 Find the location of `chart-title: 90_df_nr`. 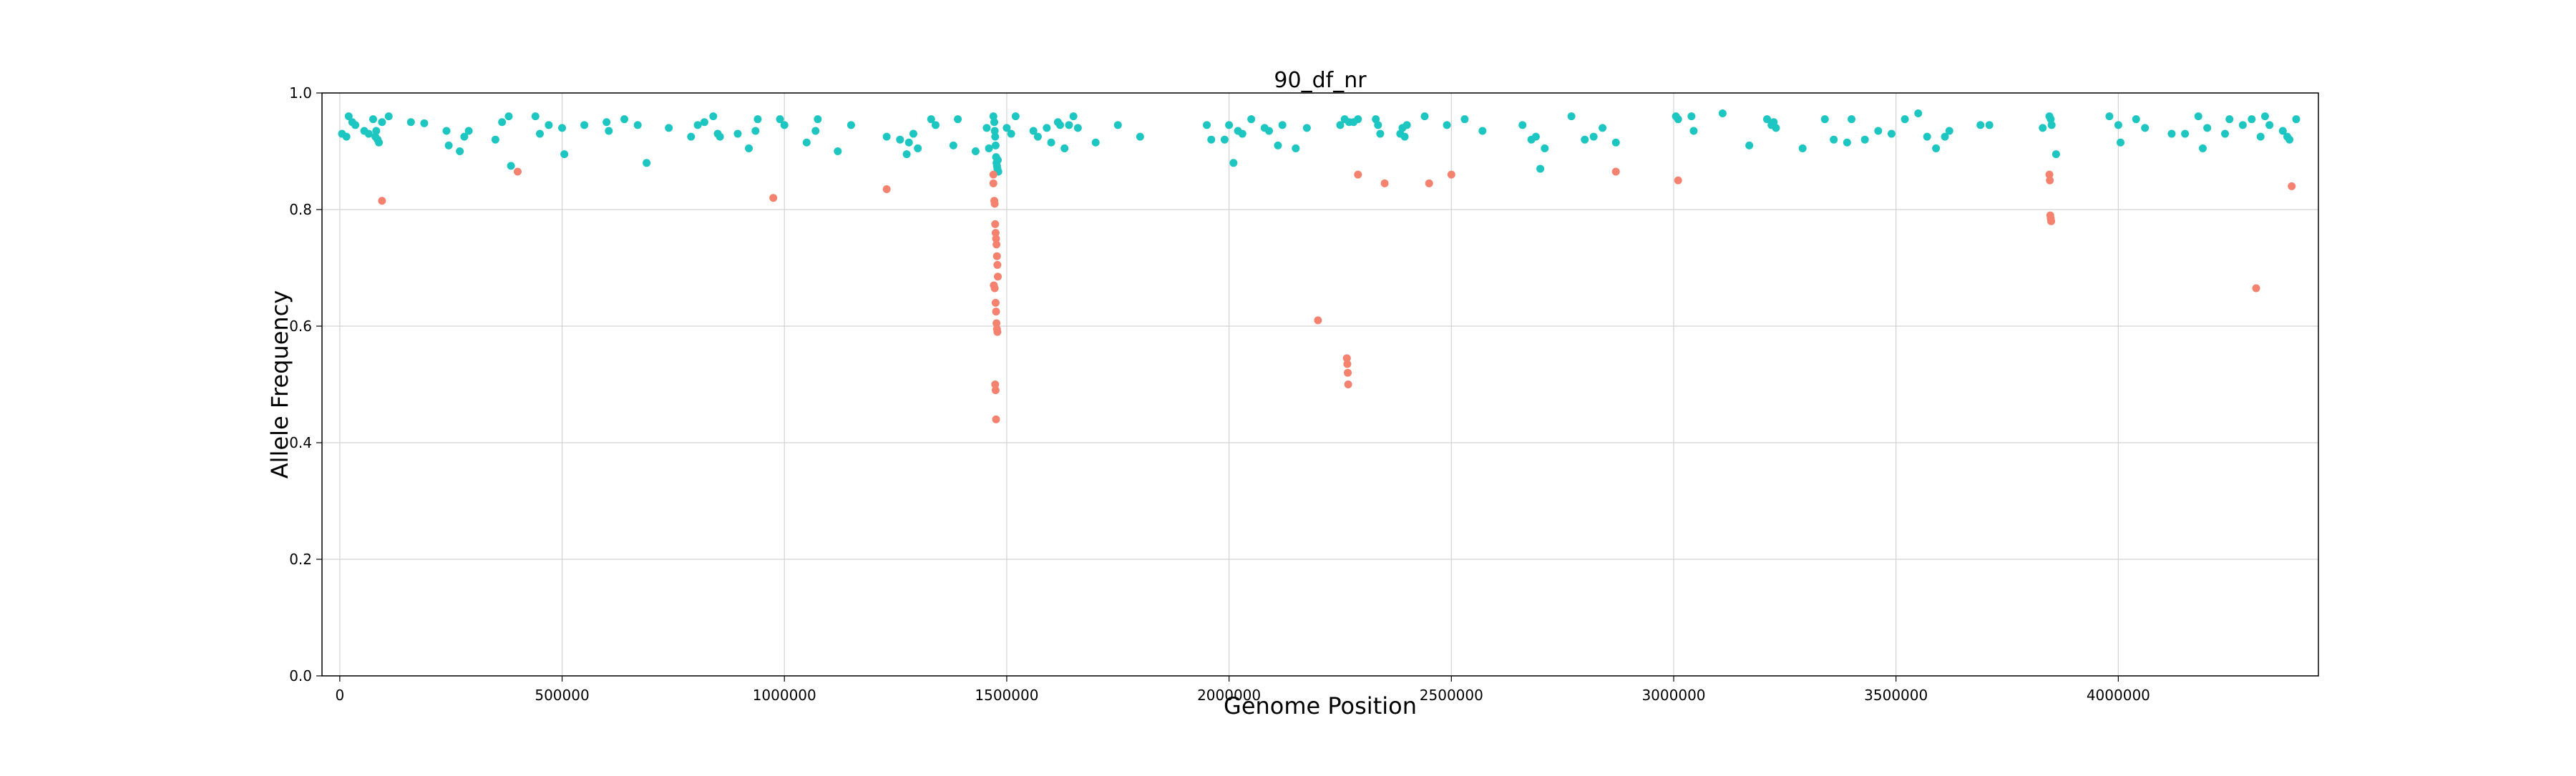

chart-title: 90_df_nr is located at coordinates (1320, 80).